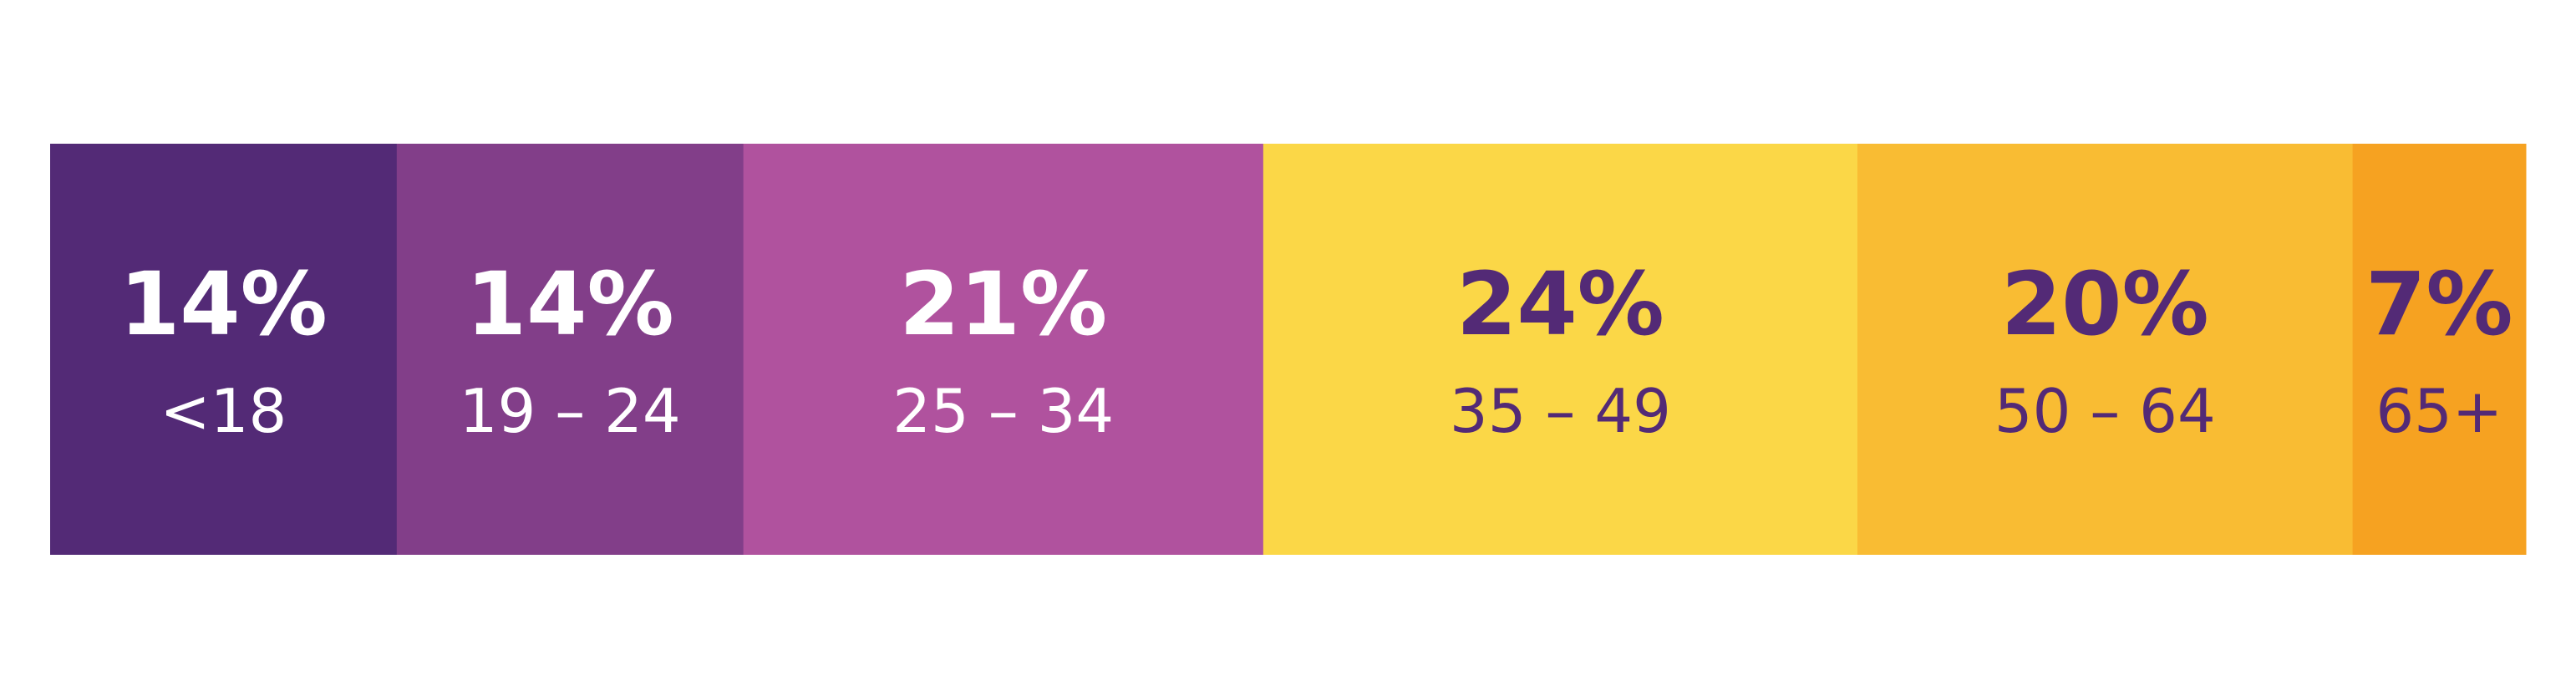 The image size is (2576, 696). I want to click on segment-4: 24% 35 – 49, so click(1560, 349).